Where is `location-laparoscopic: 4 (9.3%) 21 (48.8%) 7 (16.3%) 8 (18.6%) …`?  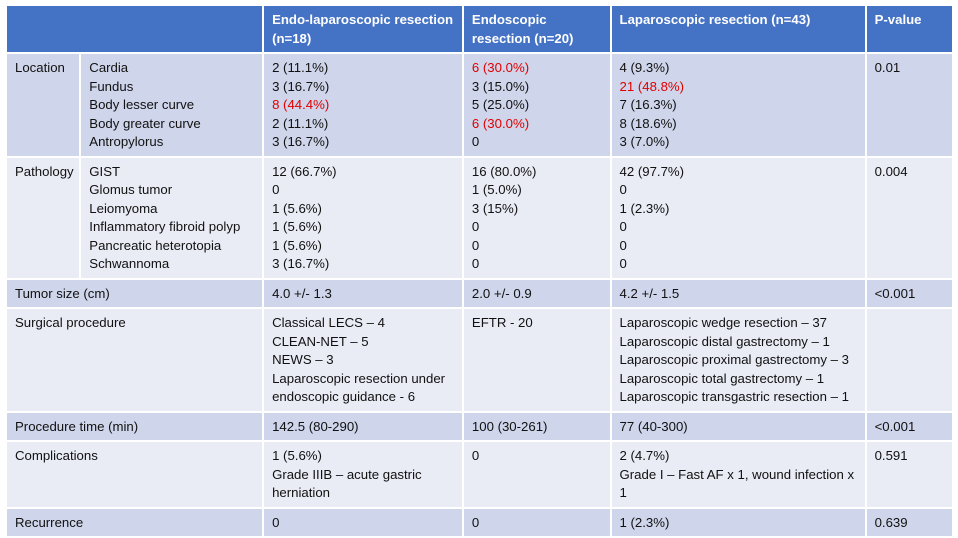
location-laparoscopic: 4 (9.3%) 21 (48.8%) 7 (16.3%) 8 (18.6%) … is located at coordinates (738, 105).